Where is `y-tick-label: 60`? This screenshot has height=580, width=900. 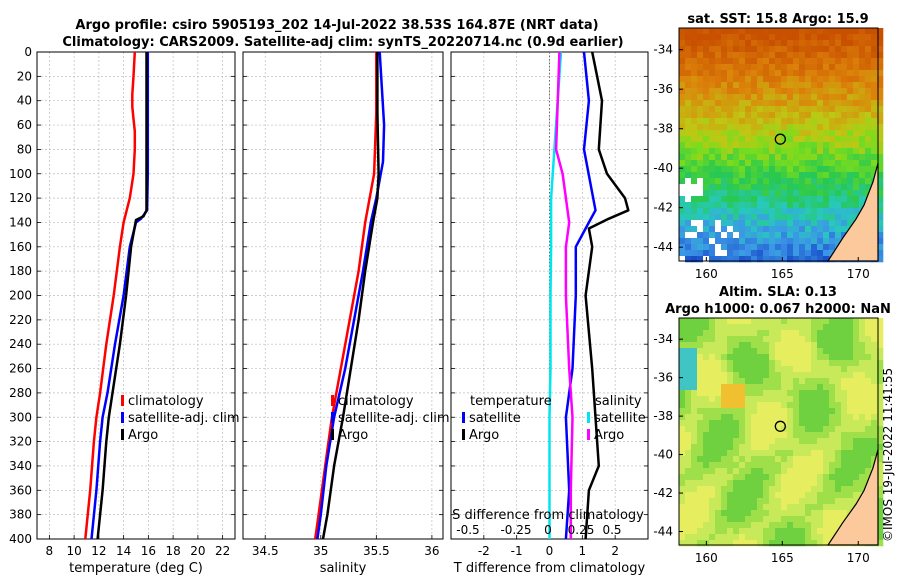 y-tick-label: 60 is located at coordinates (24, 125).